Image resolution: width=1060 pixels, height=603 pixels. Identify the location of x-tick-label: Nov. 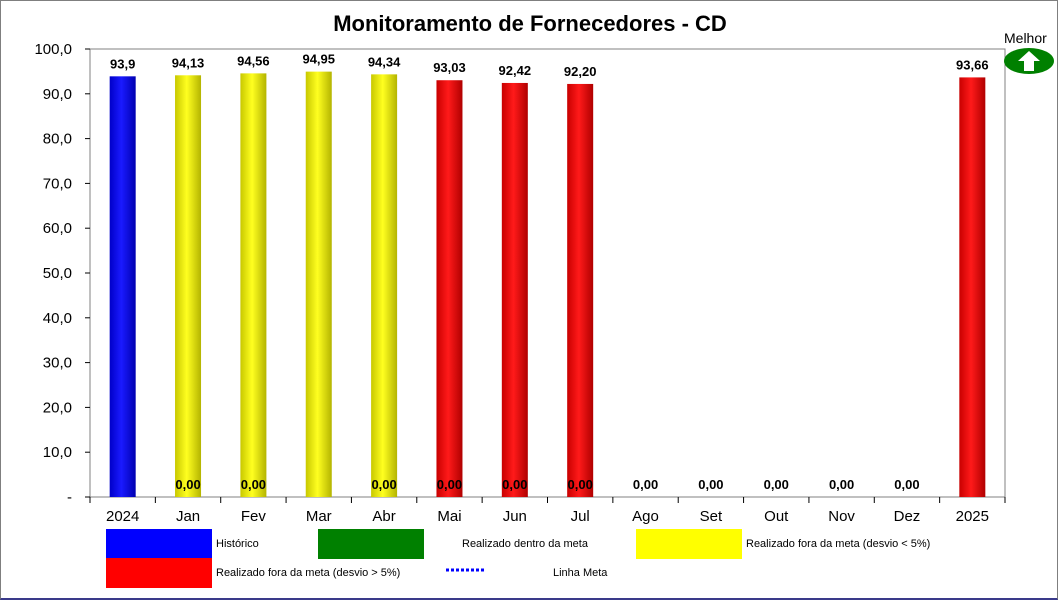
(841, 516).